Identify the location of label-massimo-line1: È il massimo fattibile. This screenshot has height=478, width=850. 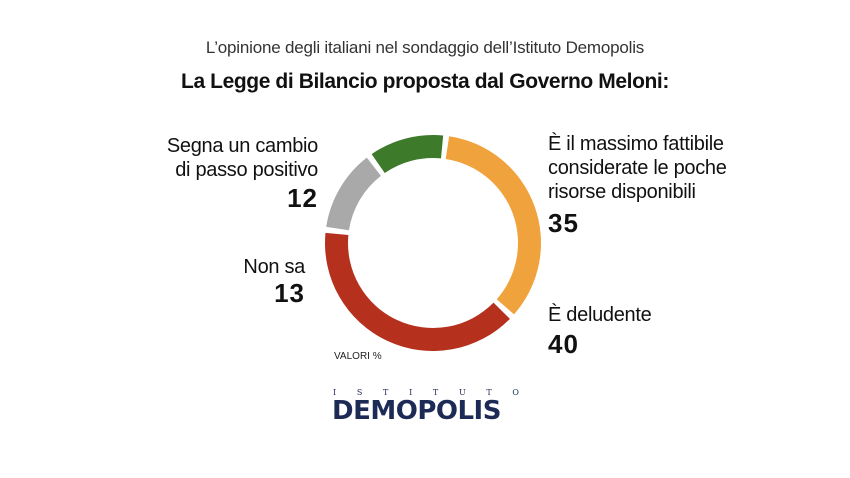
(636, 144).